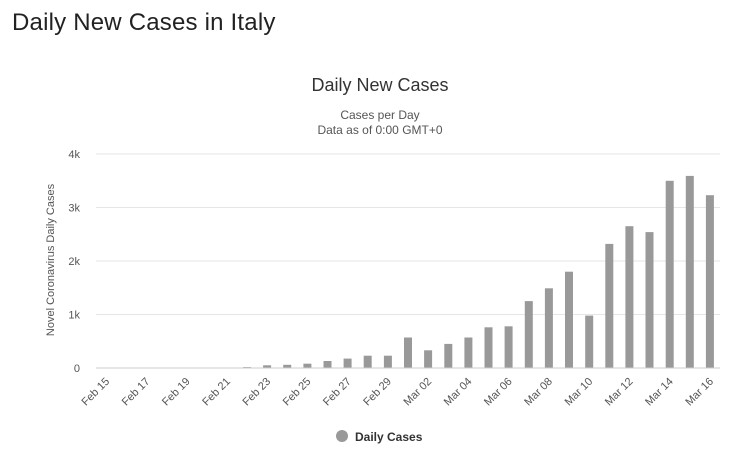  What do you see at coordinates (342, 436) in the screenshot?
I see `legend-marker` at bounding box center [342, 436].